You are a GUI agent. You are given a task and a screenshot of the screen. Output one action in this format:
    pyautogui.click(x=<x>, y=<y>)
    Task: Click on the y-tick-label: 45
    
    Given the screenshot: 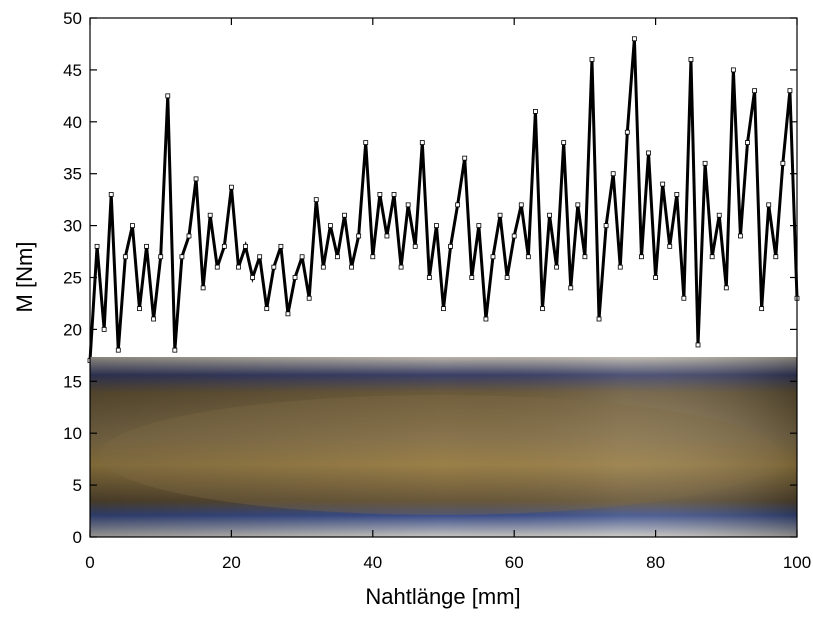 What is the action you would take?
    pyautogui.click(x=72, y=70)
    